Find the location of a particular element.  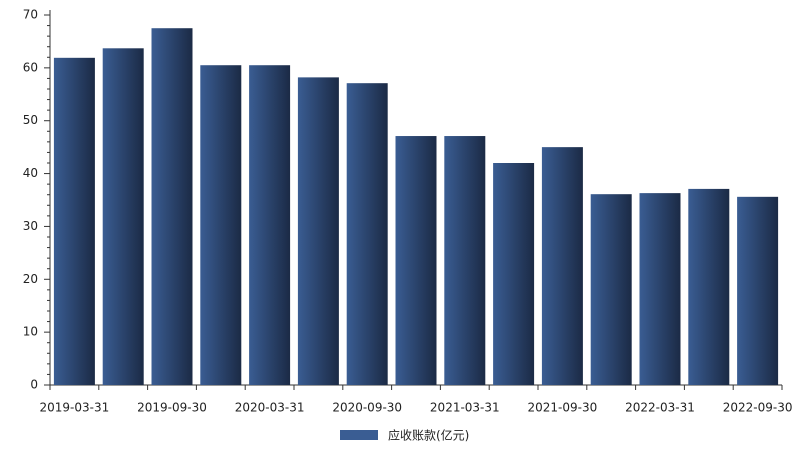

y-tick-label: 30 is located at coordinates (30, 226).